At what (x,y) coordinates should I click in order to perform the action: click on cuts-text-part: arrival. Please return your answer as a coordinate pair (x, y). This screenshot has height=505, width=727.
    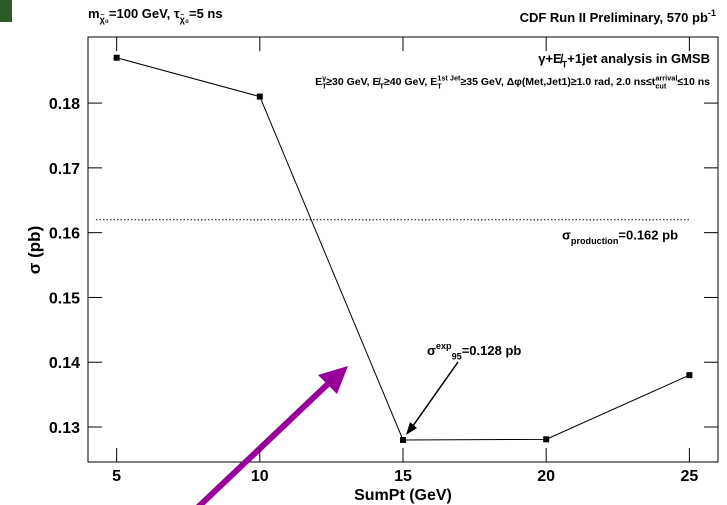
    Looking at the image, I should click on (666, 77).